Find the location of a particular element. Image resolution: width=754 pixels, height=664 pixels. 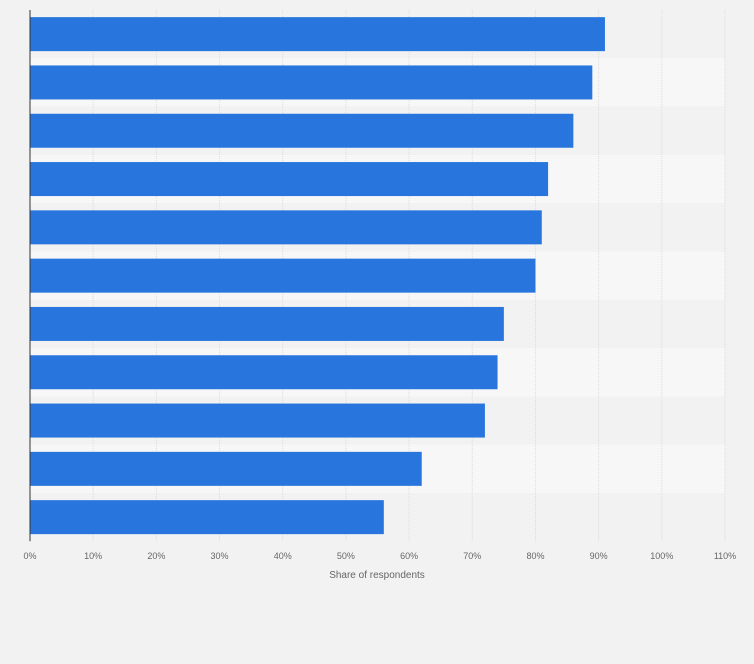

x-tick-label: 100% is located at coordinates (661, 556).